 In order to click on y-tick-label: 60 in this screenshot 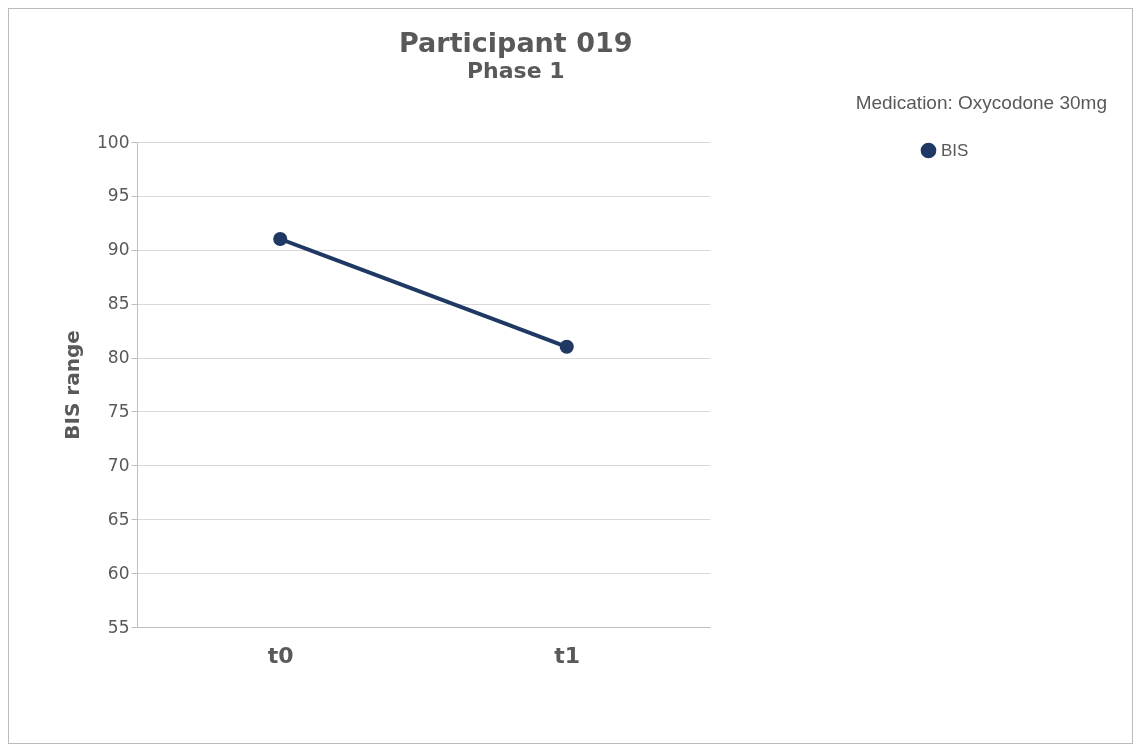, I will do `click(118, 572)`.